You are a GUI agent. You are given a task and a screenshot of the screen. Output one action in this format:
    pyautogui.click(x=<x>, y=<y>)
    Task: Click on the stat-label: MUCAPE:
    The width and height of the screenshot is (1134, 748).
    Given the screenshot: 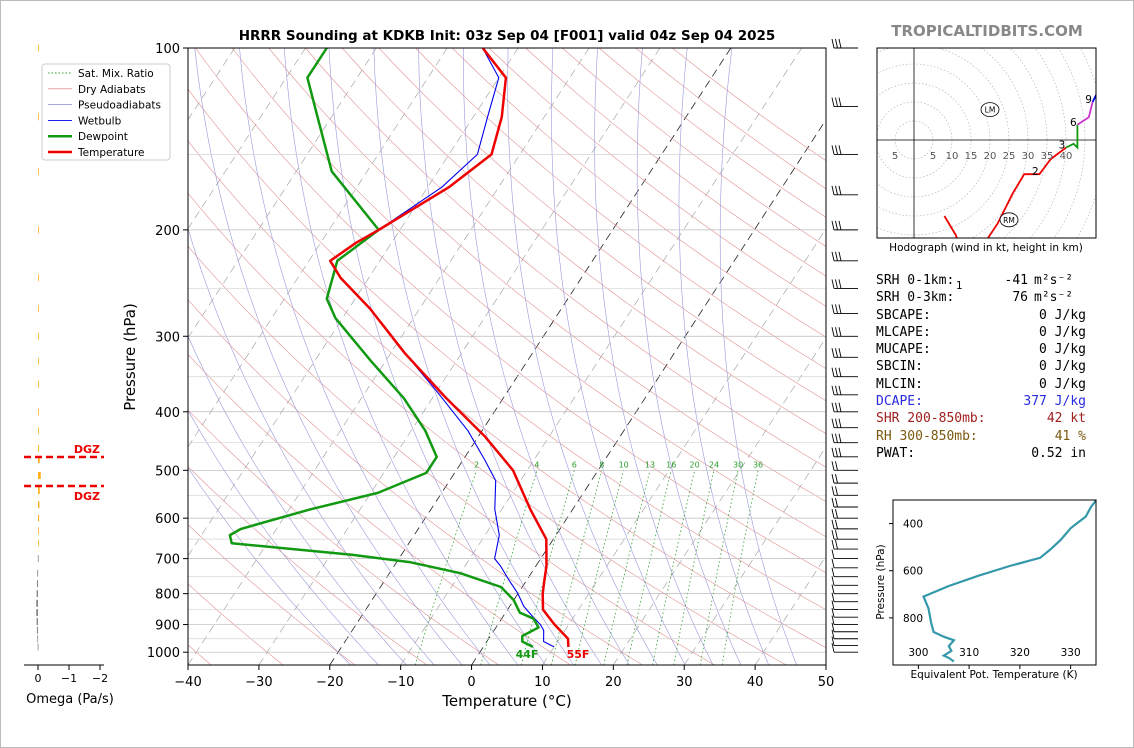 What is the action you would take?
    pyautogui.click(x=903, y=350)
    